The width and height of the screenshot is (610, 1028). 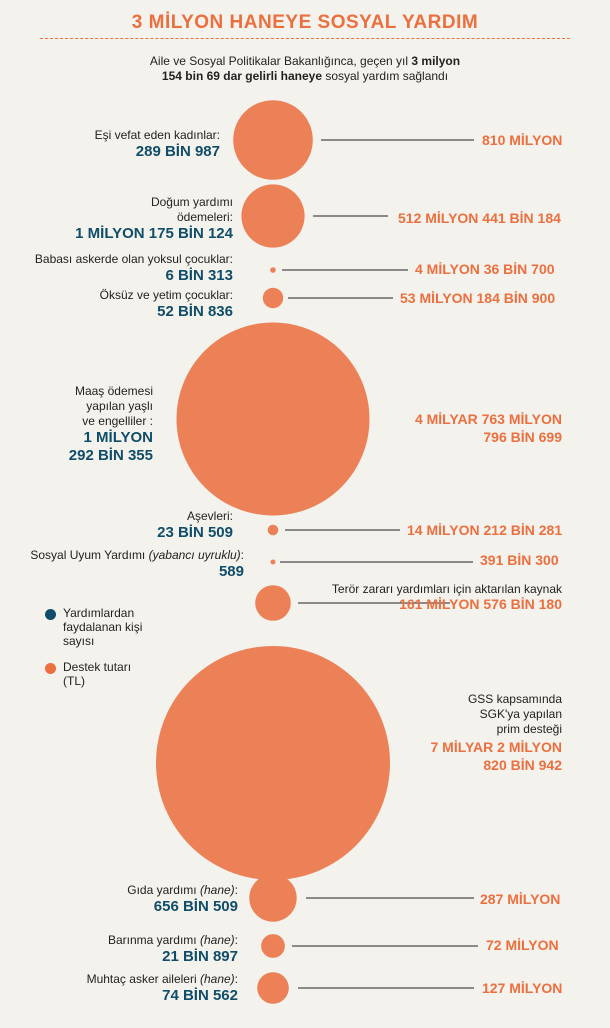 I want to click on label-desc: Eşi vefat eden kadınlar:, so click(x=157, y=135).